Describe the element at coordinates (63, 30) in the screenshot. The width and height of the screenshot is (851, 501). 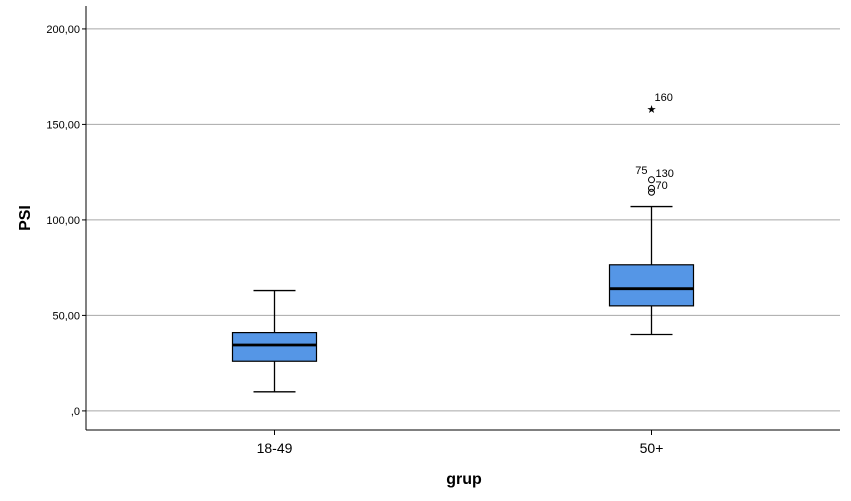
I see `y-tick-label: 200,00` at that location.